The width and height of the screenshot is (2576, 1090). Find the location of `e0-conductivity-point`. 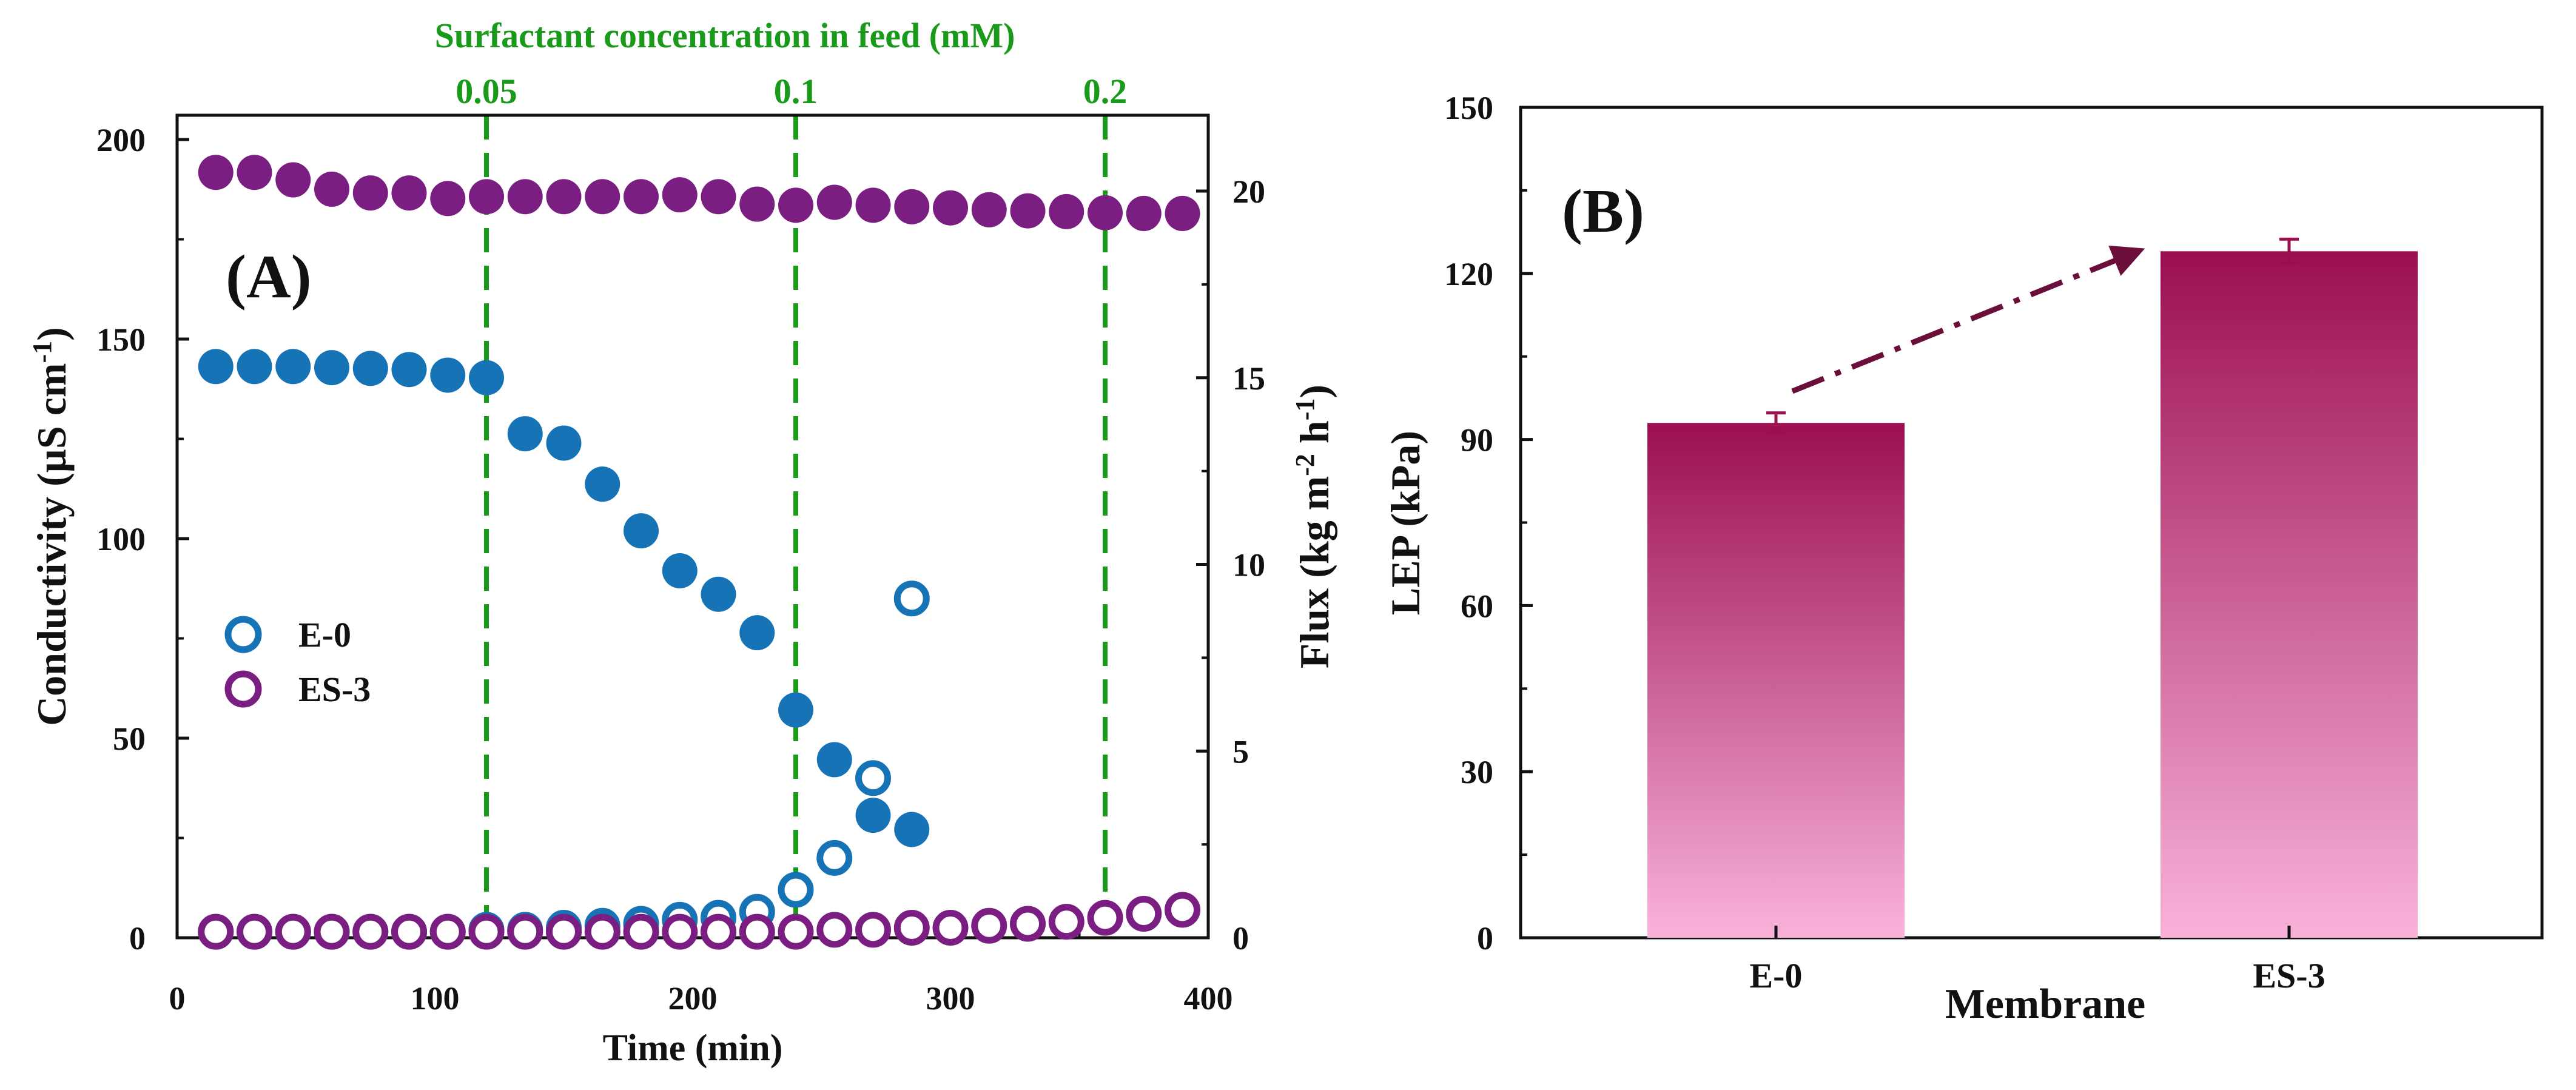

e0-conductivity-point is located at coordinates (873, 778).